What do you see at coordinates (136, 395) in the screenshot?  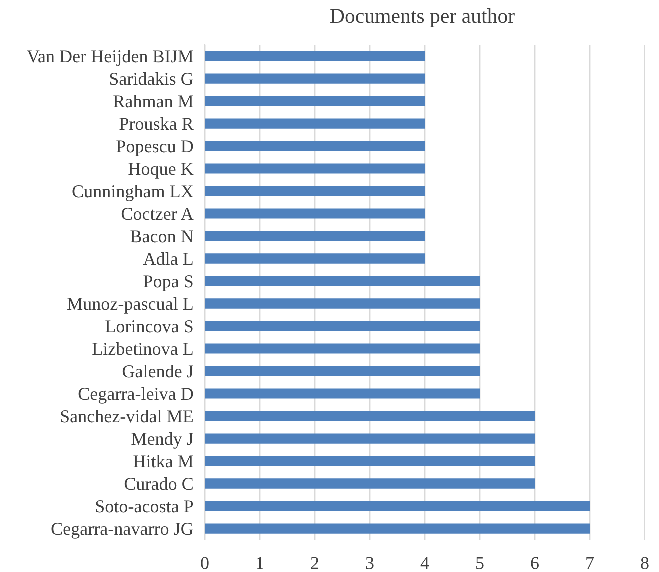 I see `y-tick-label: Cegarra-leiva D` at bounding box center [136, 395].